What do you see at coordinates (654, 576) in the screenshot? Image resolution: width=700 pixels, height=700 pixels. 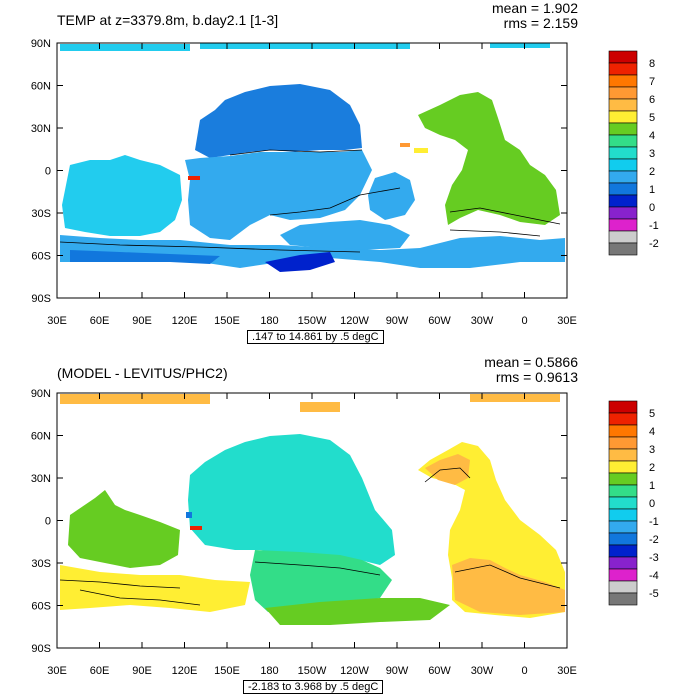 I see `colorbar-label: -4` at bounding box center [654, 576].